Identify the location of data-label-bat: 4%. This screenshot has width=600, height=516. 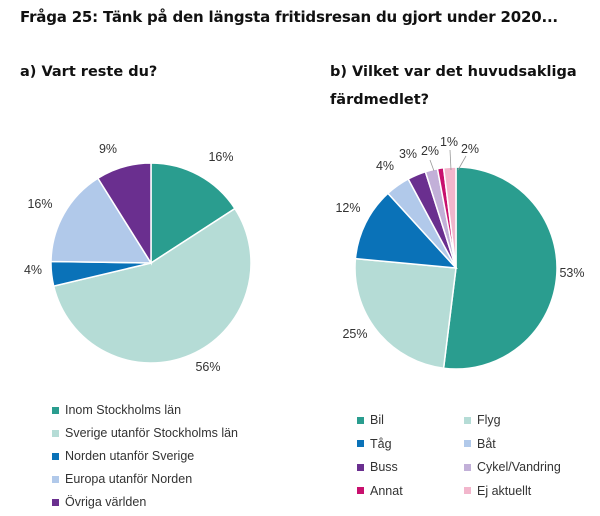
(385, 166).